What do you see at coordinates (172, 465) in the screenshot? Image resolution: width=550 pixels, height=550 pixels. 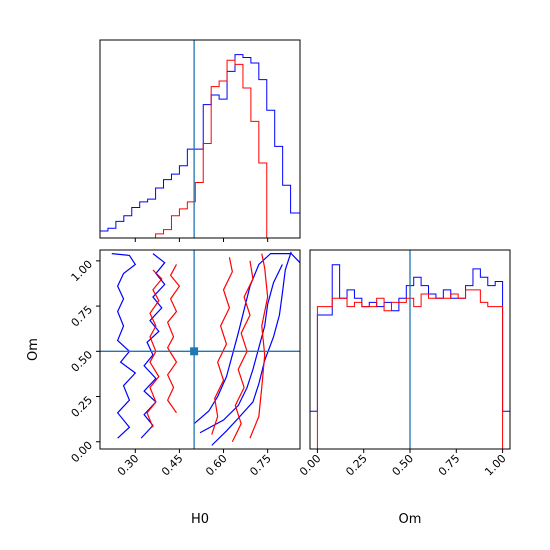 I see `x-tick-label: 0.45` at bounding box center [172, 465].